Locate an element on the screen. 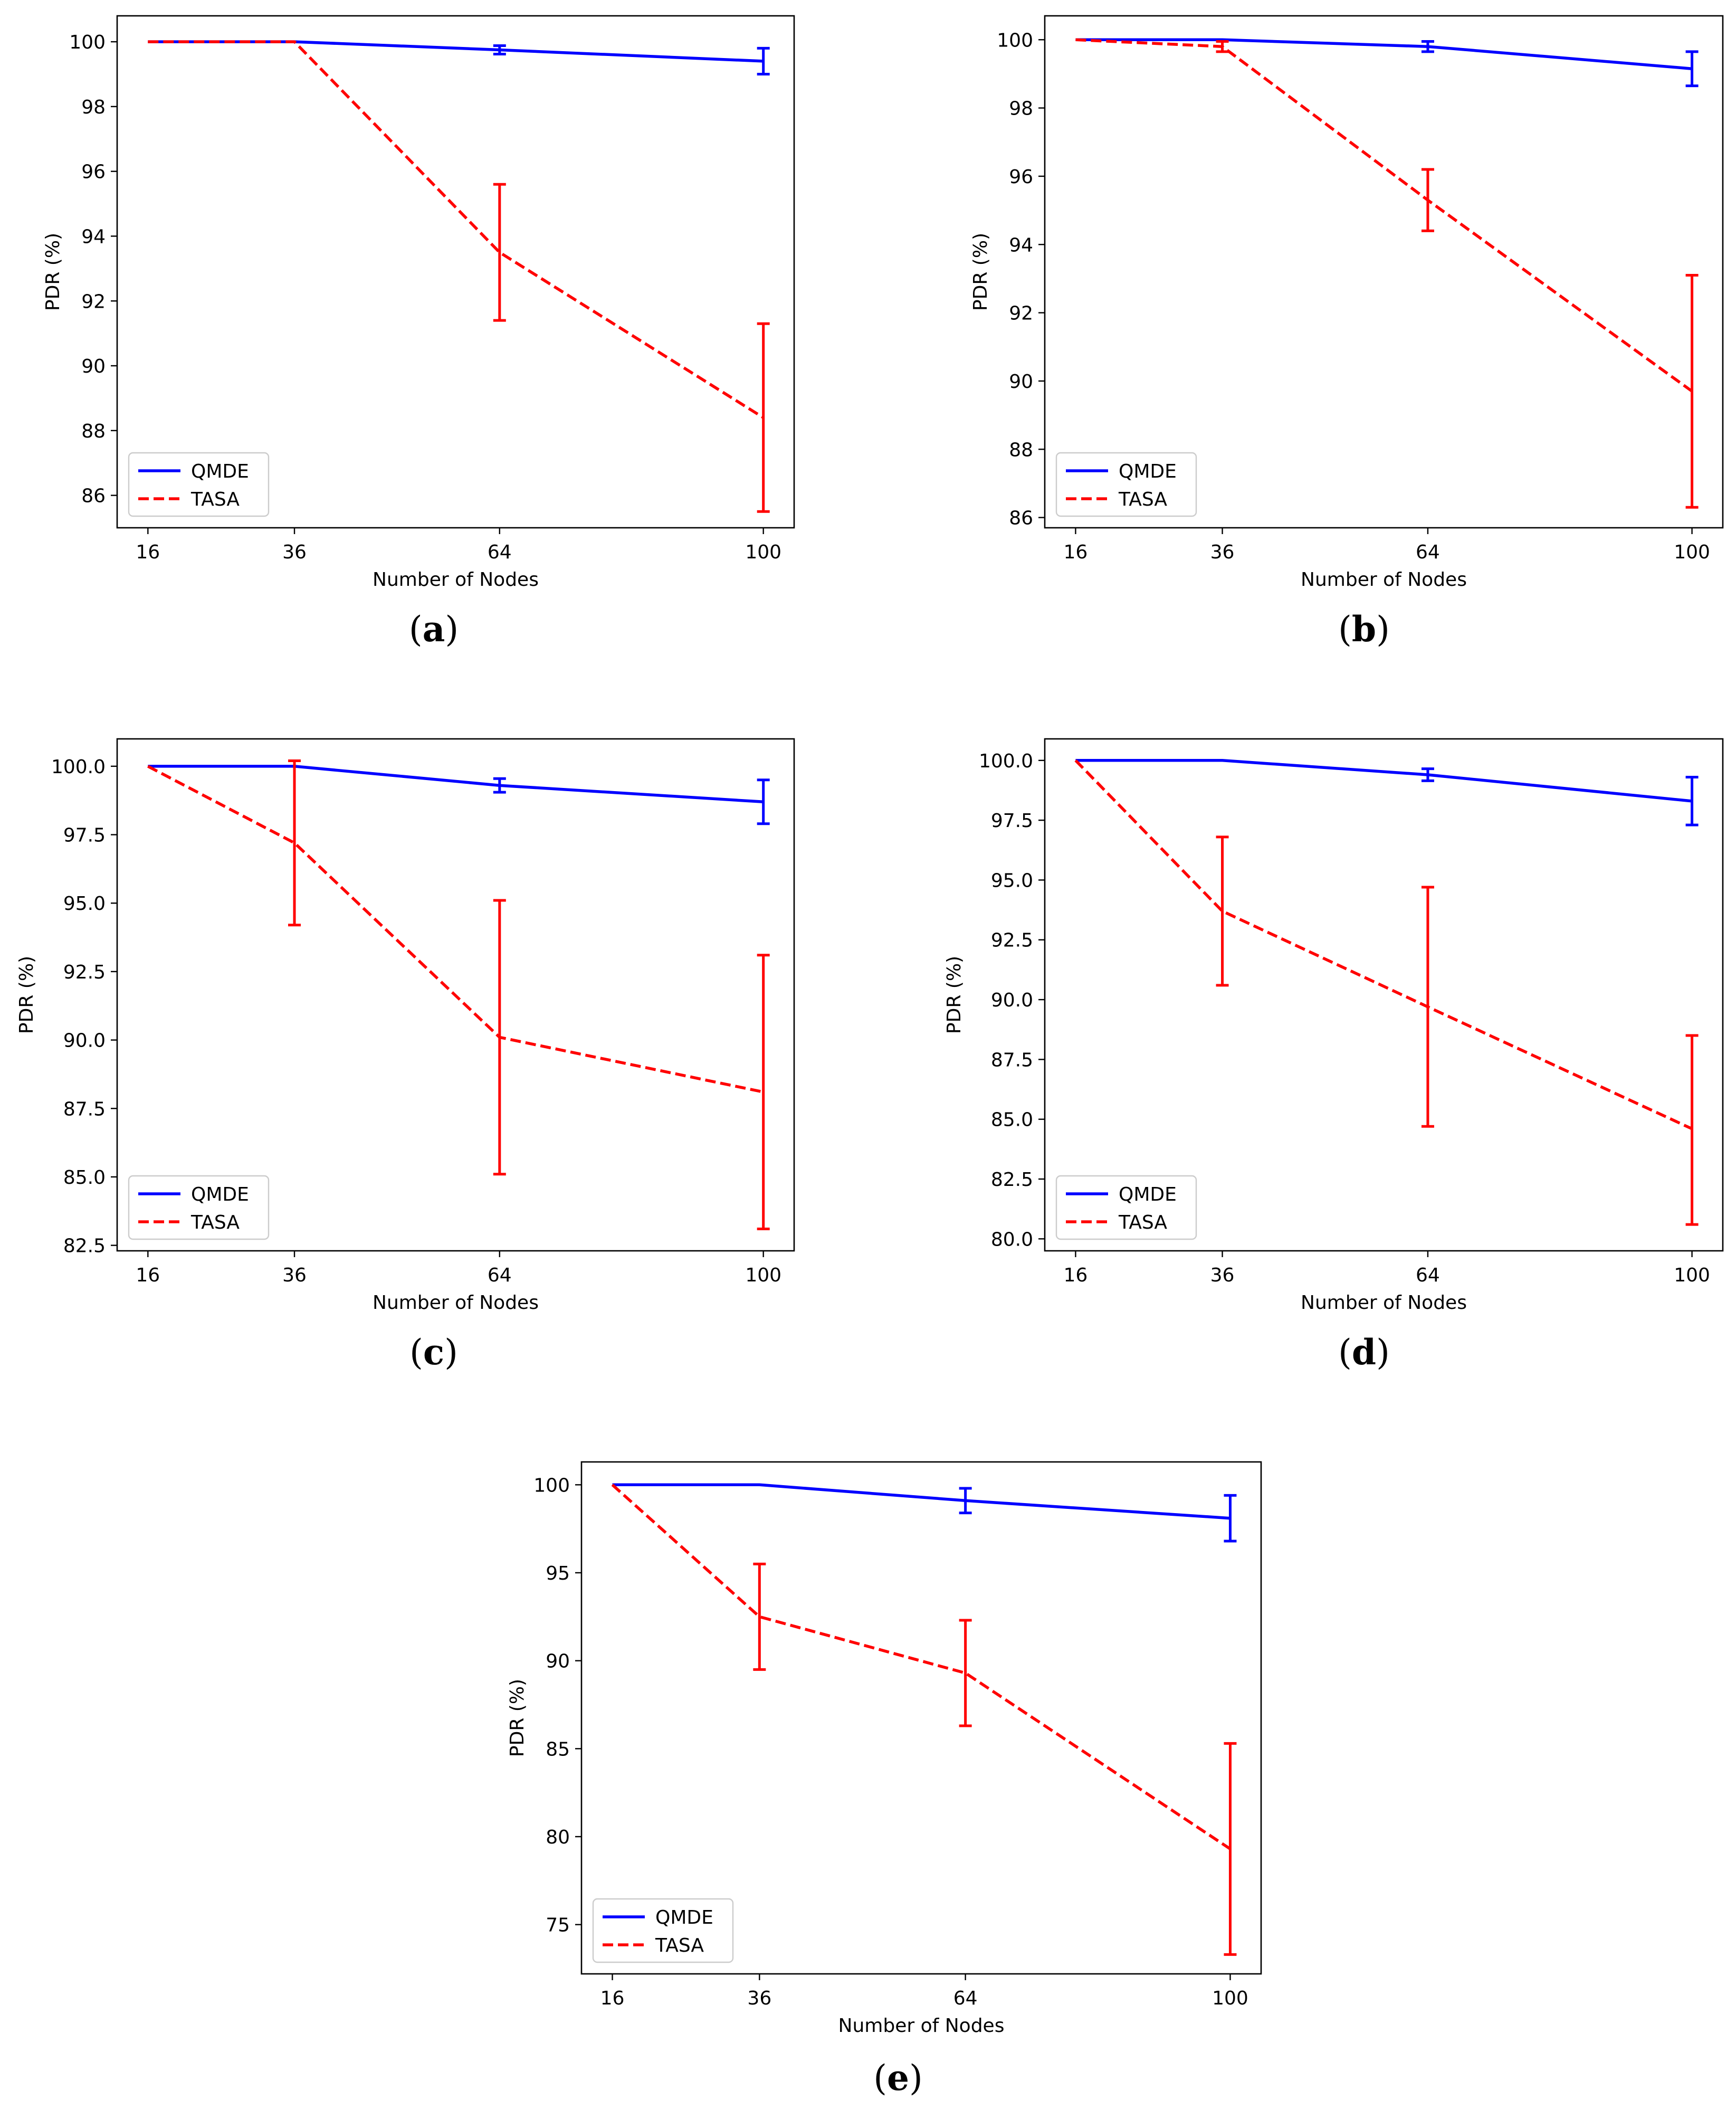 Image resolution: width=1736 pixels, height=2119 pixels. y-tick-label: 100.0 is located at coordinates (78, 767).